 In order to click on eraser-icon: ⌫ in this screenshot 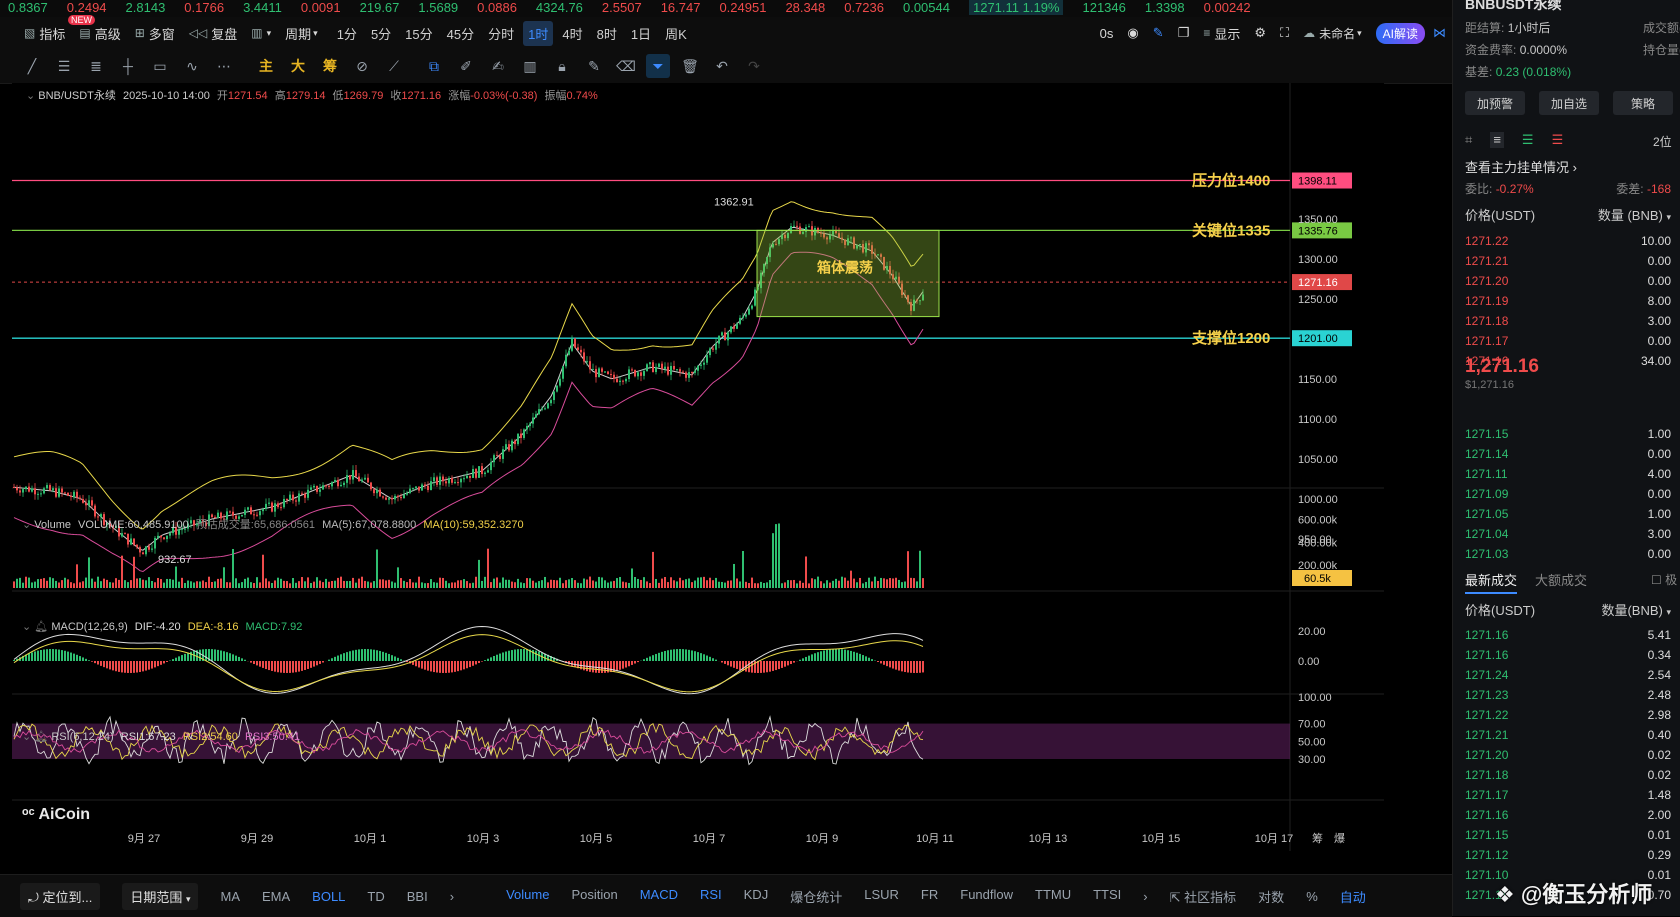, I will do `click(626, 66)`.